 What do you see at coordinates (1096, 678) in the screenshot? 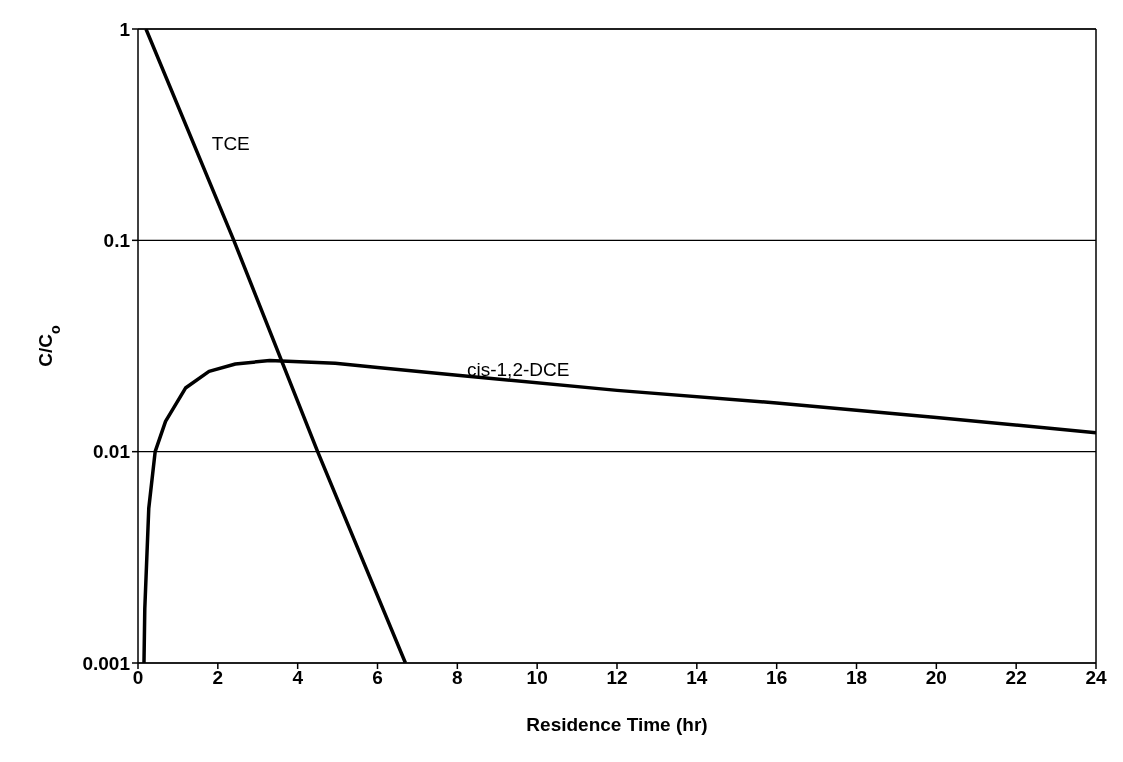
I see `x-tick-label: 24` at bounding box center [1096, 678].